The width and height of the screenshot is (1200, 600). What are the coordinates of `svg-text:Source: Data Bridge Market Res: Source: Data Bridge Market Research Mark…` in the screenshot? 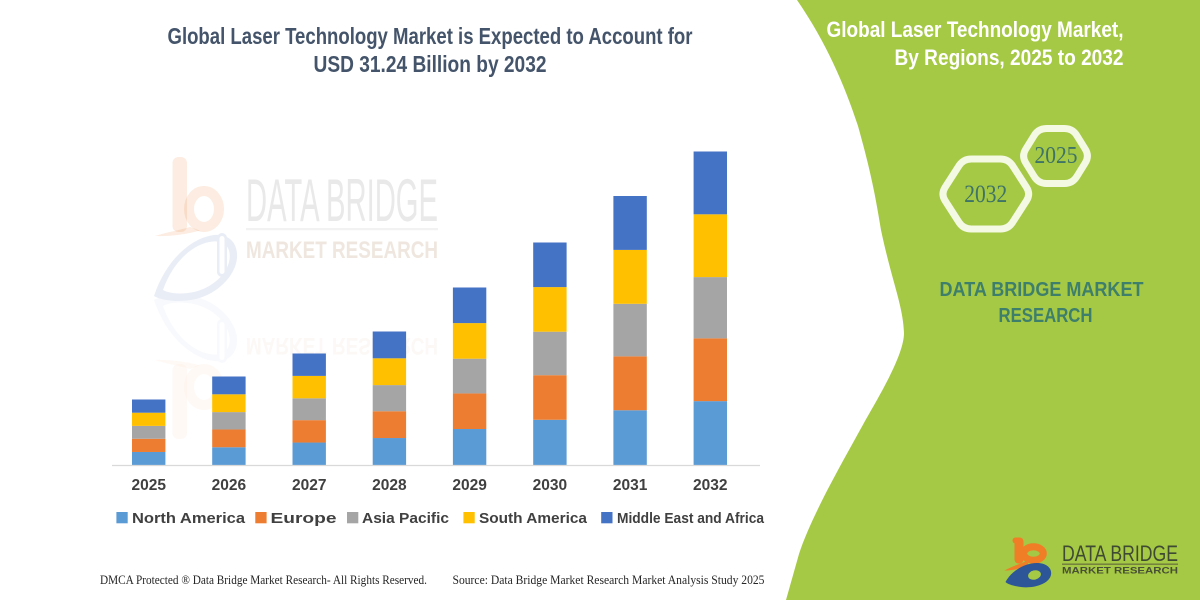 It's located at (609, 580).